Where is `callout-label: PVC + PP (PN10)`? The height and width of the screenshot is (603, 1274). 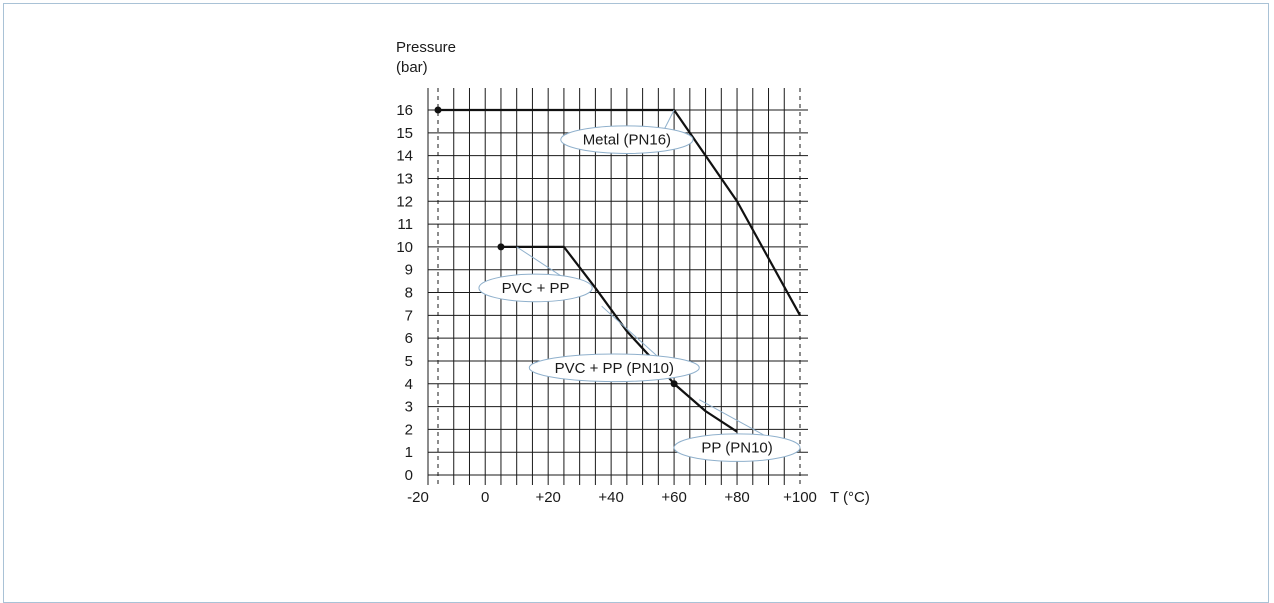
callout-label: PVC + PP (PN10) is located at coordinates (614, 368).